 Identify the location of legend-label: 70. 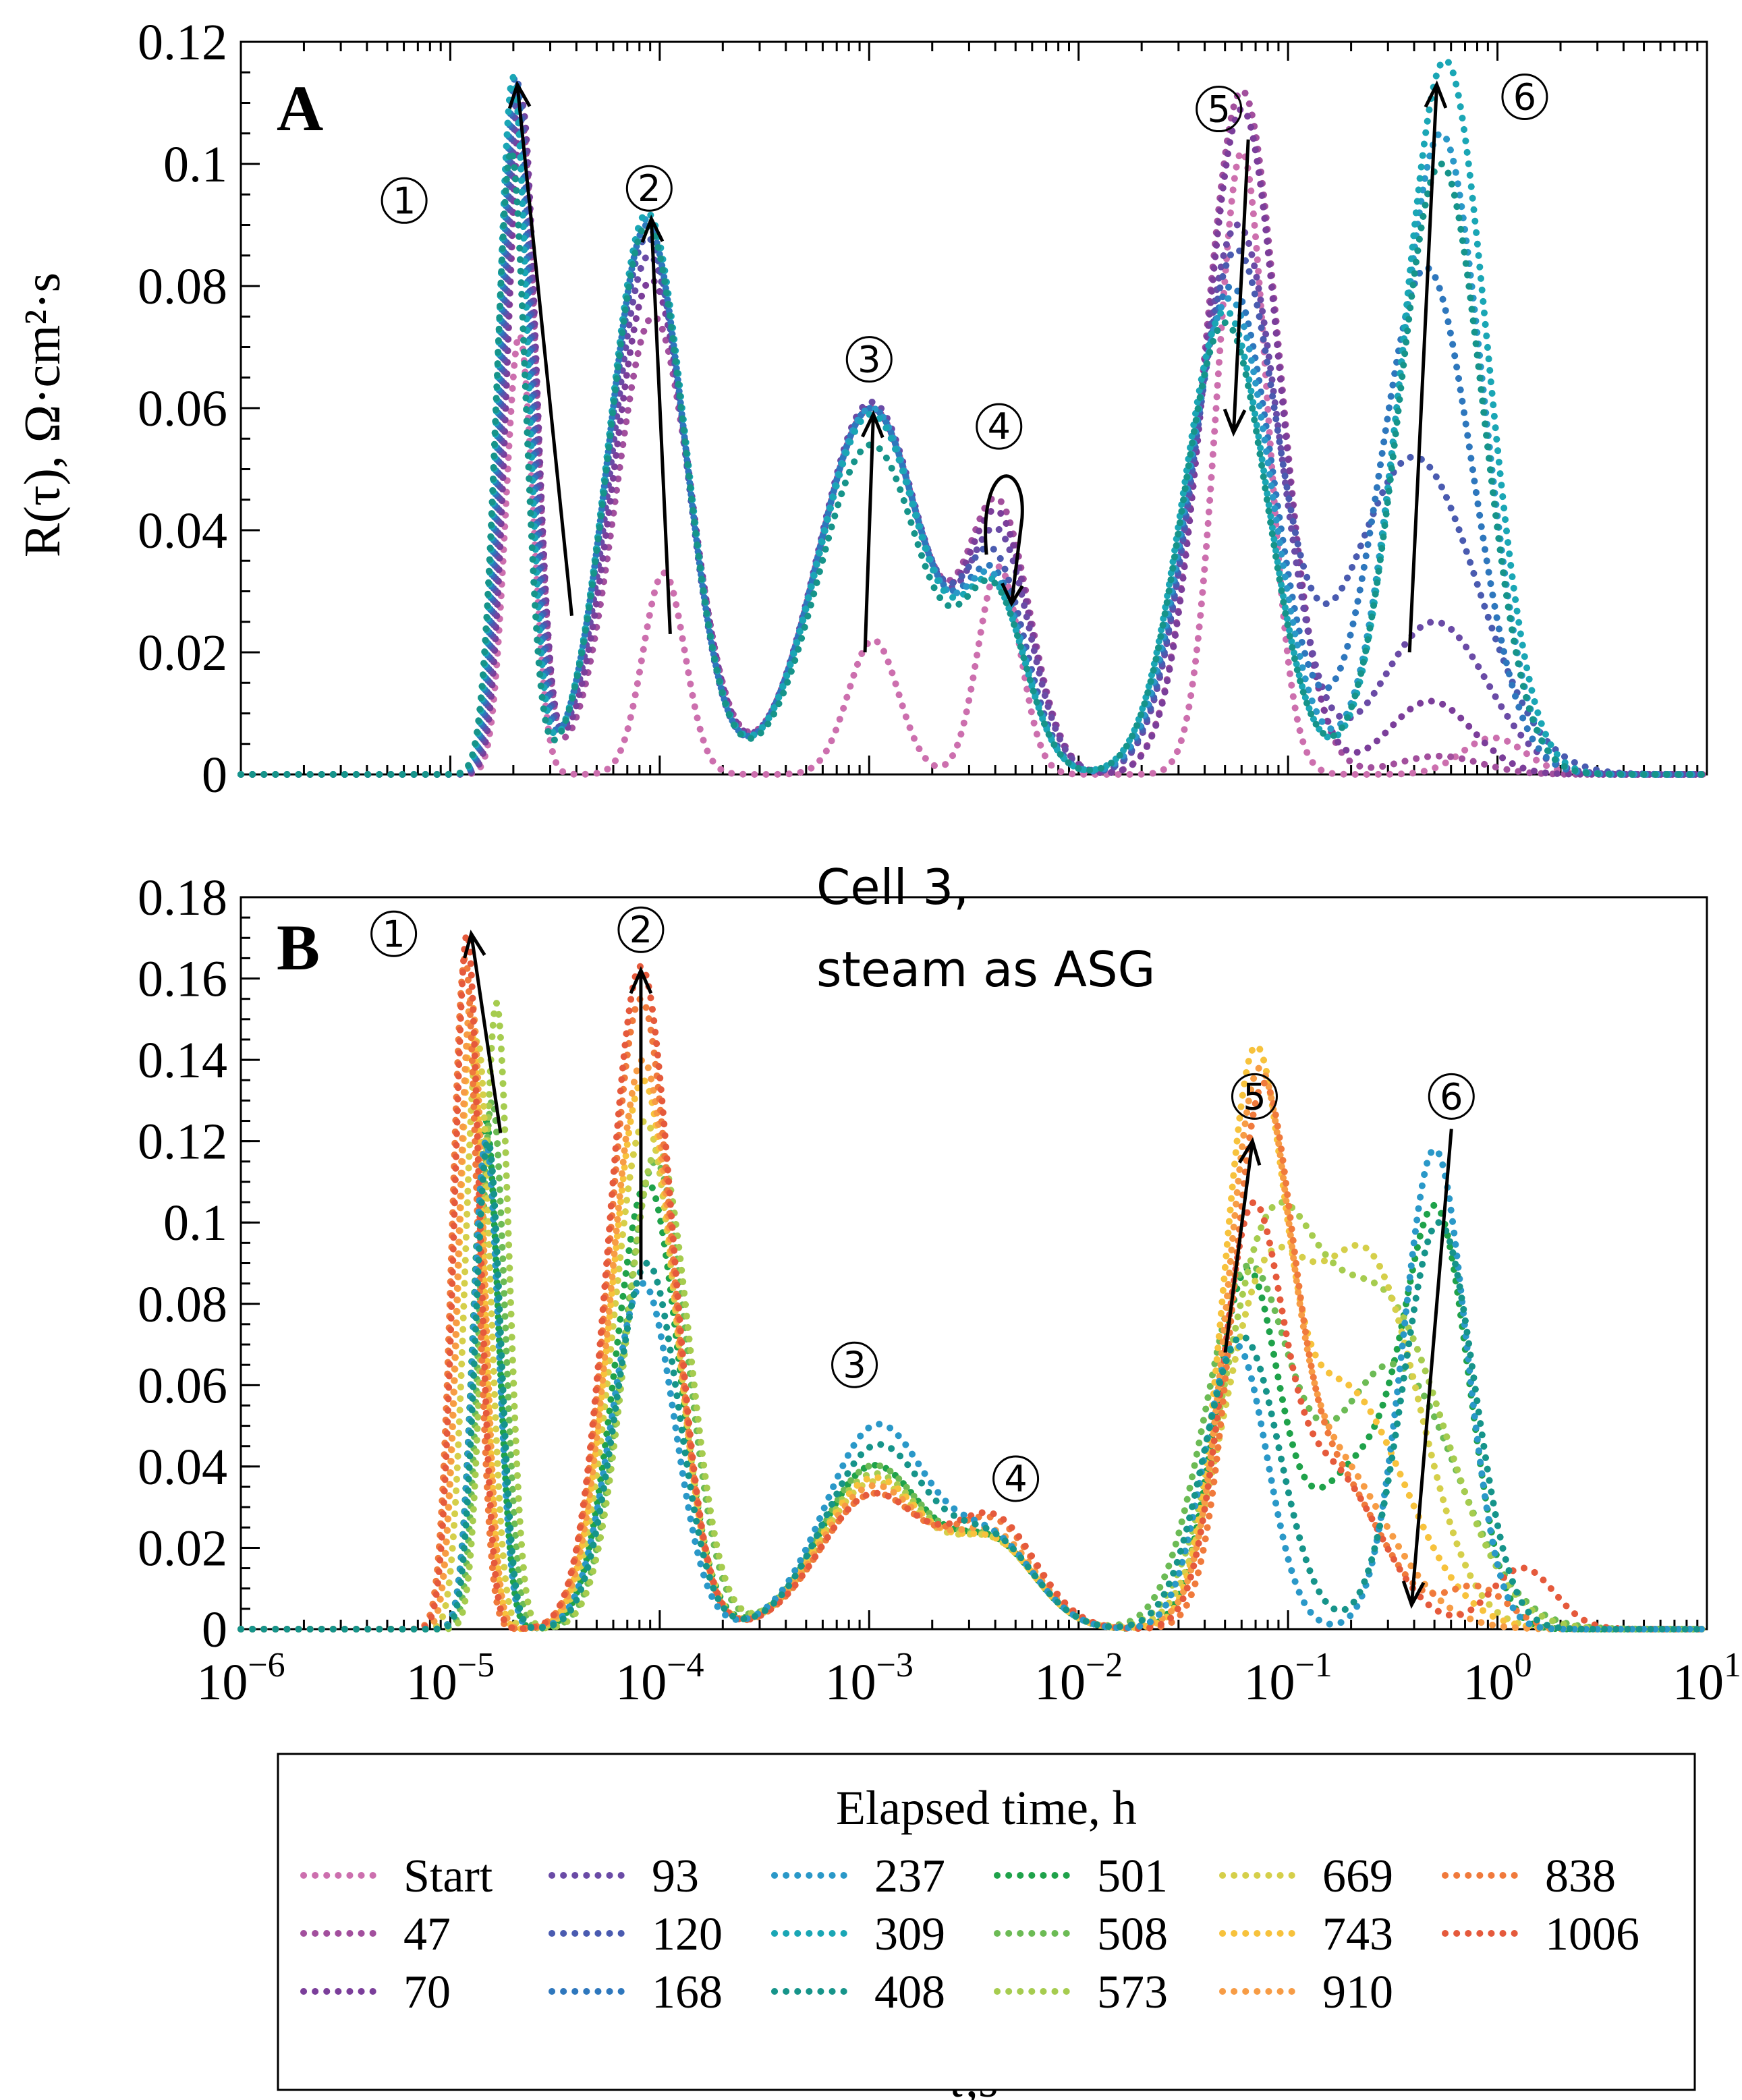
(427, 1992).